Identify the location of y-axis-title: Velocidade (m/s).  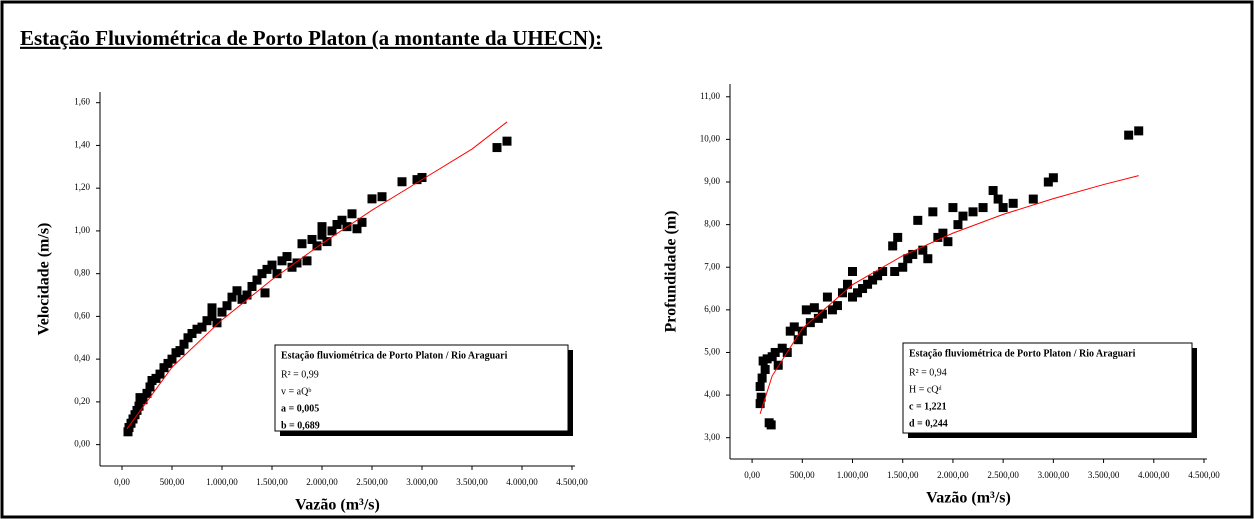
(44, 279).